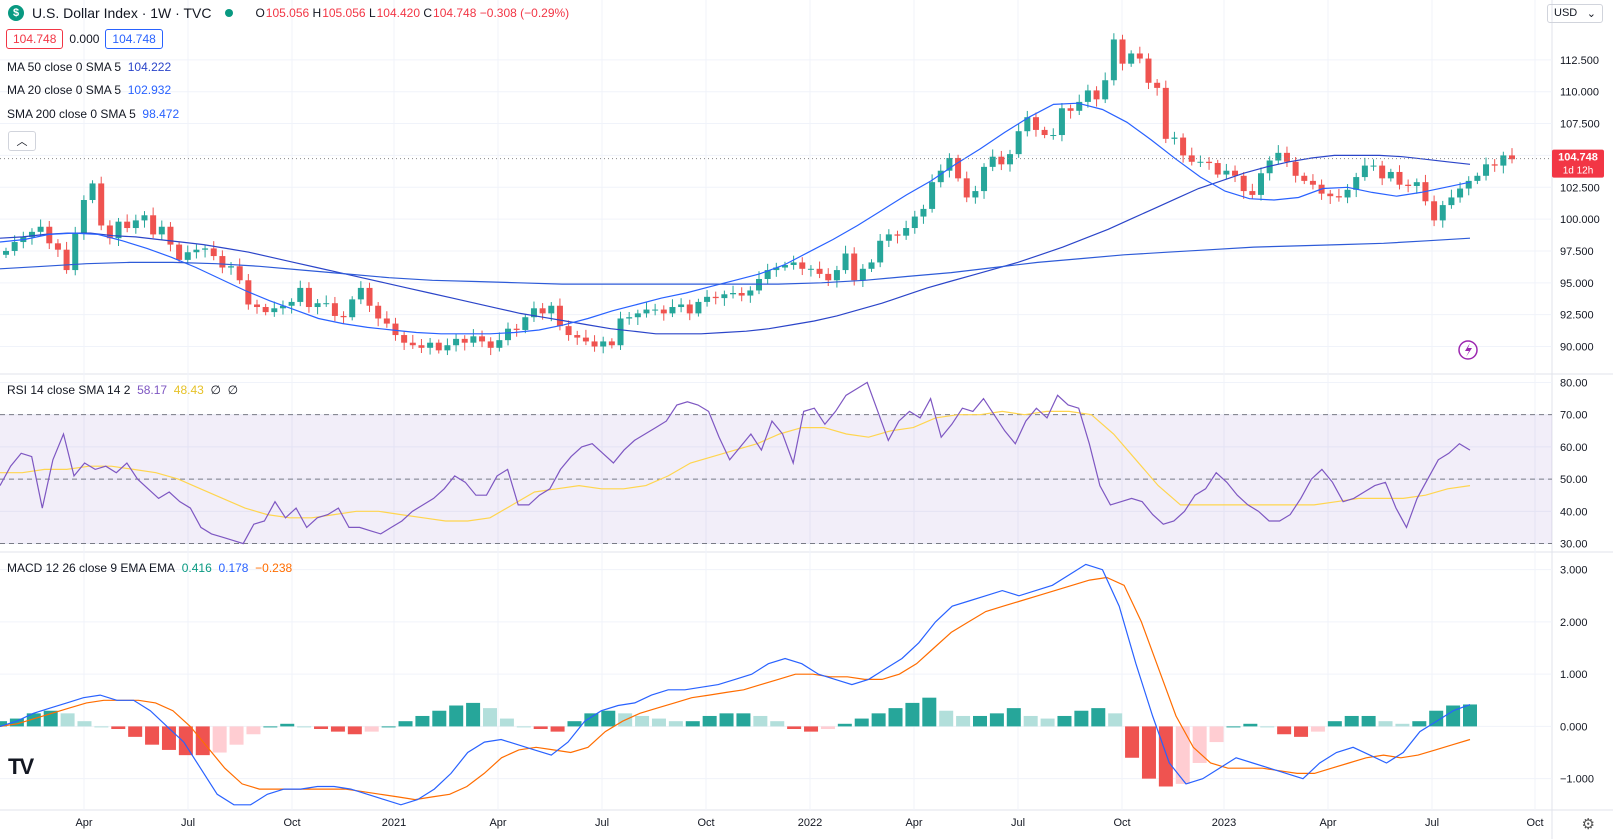 This screenshot has width=1613, height=839. I want to click on currency-selector: USD ⌄, so click(1575, 13).